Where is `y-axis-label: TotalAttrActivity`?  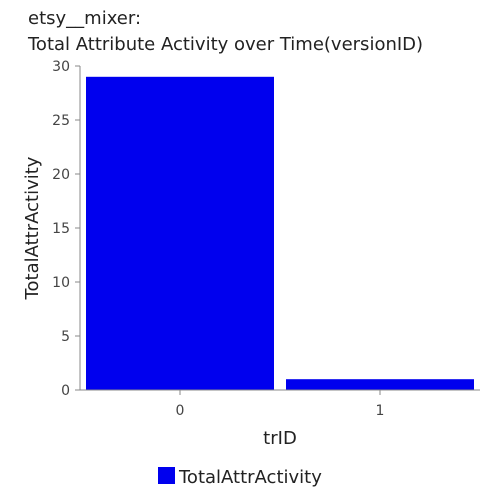
y-axis-label: TotalAttrActivity is located at coordinates (32, 228).